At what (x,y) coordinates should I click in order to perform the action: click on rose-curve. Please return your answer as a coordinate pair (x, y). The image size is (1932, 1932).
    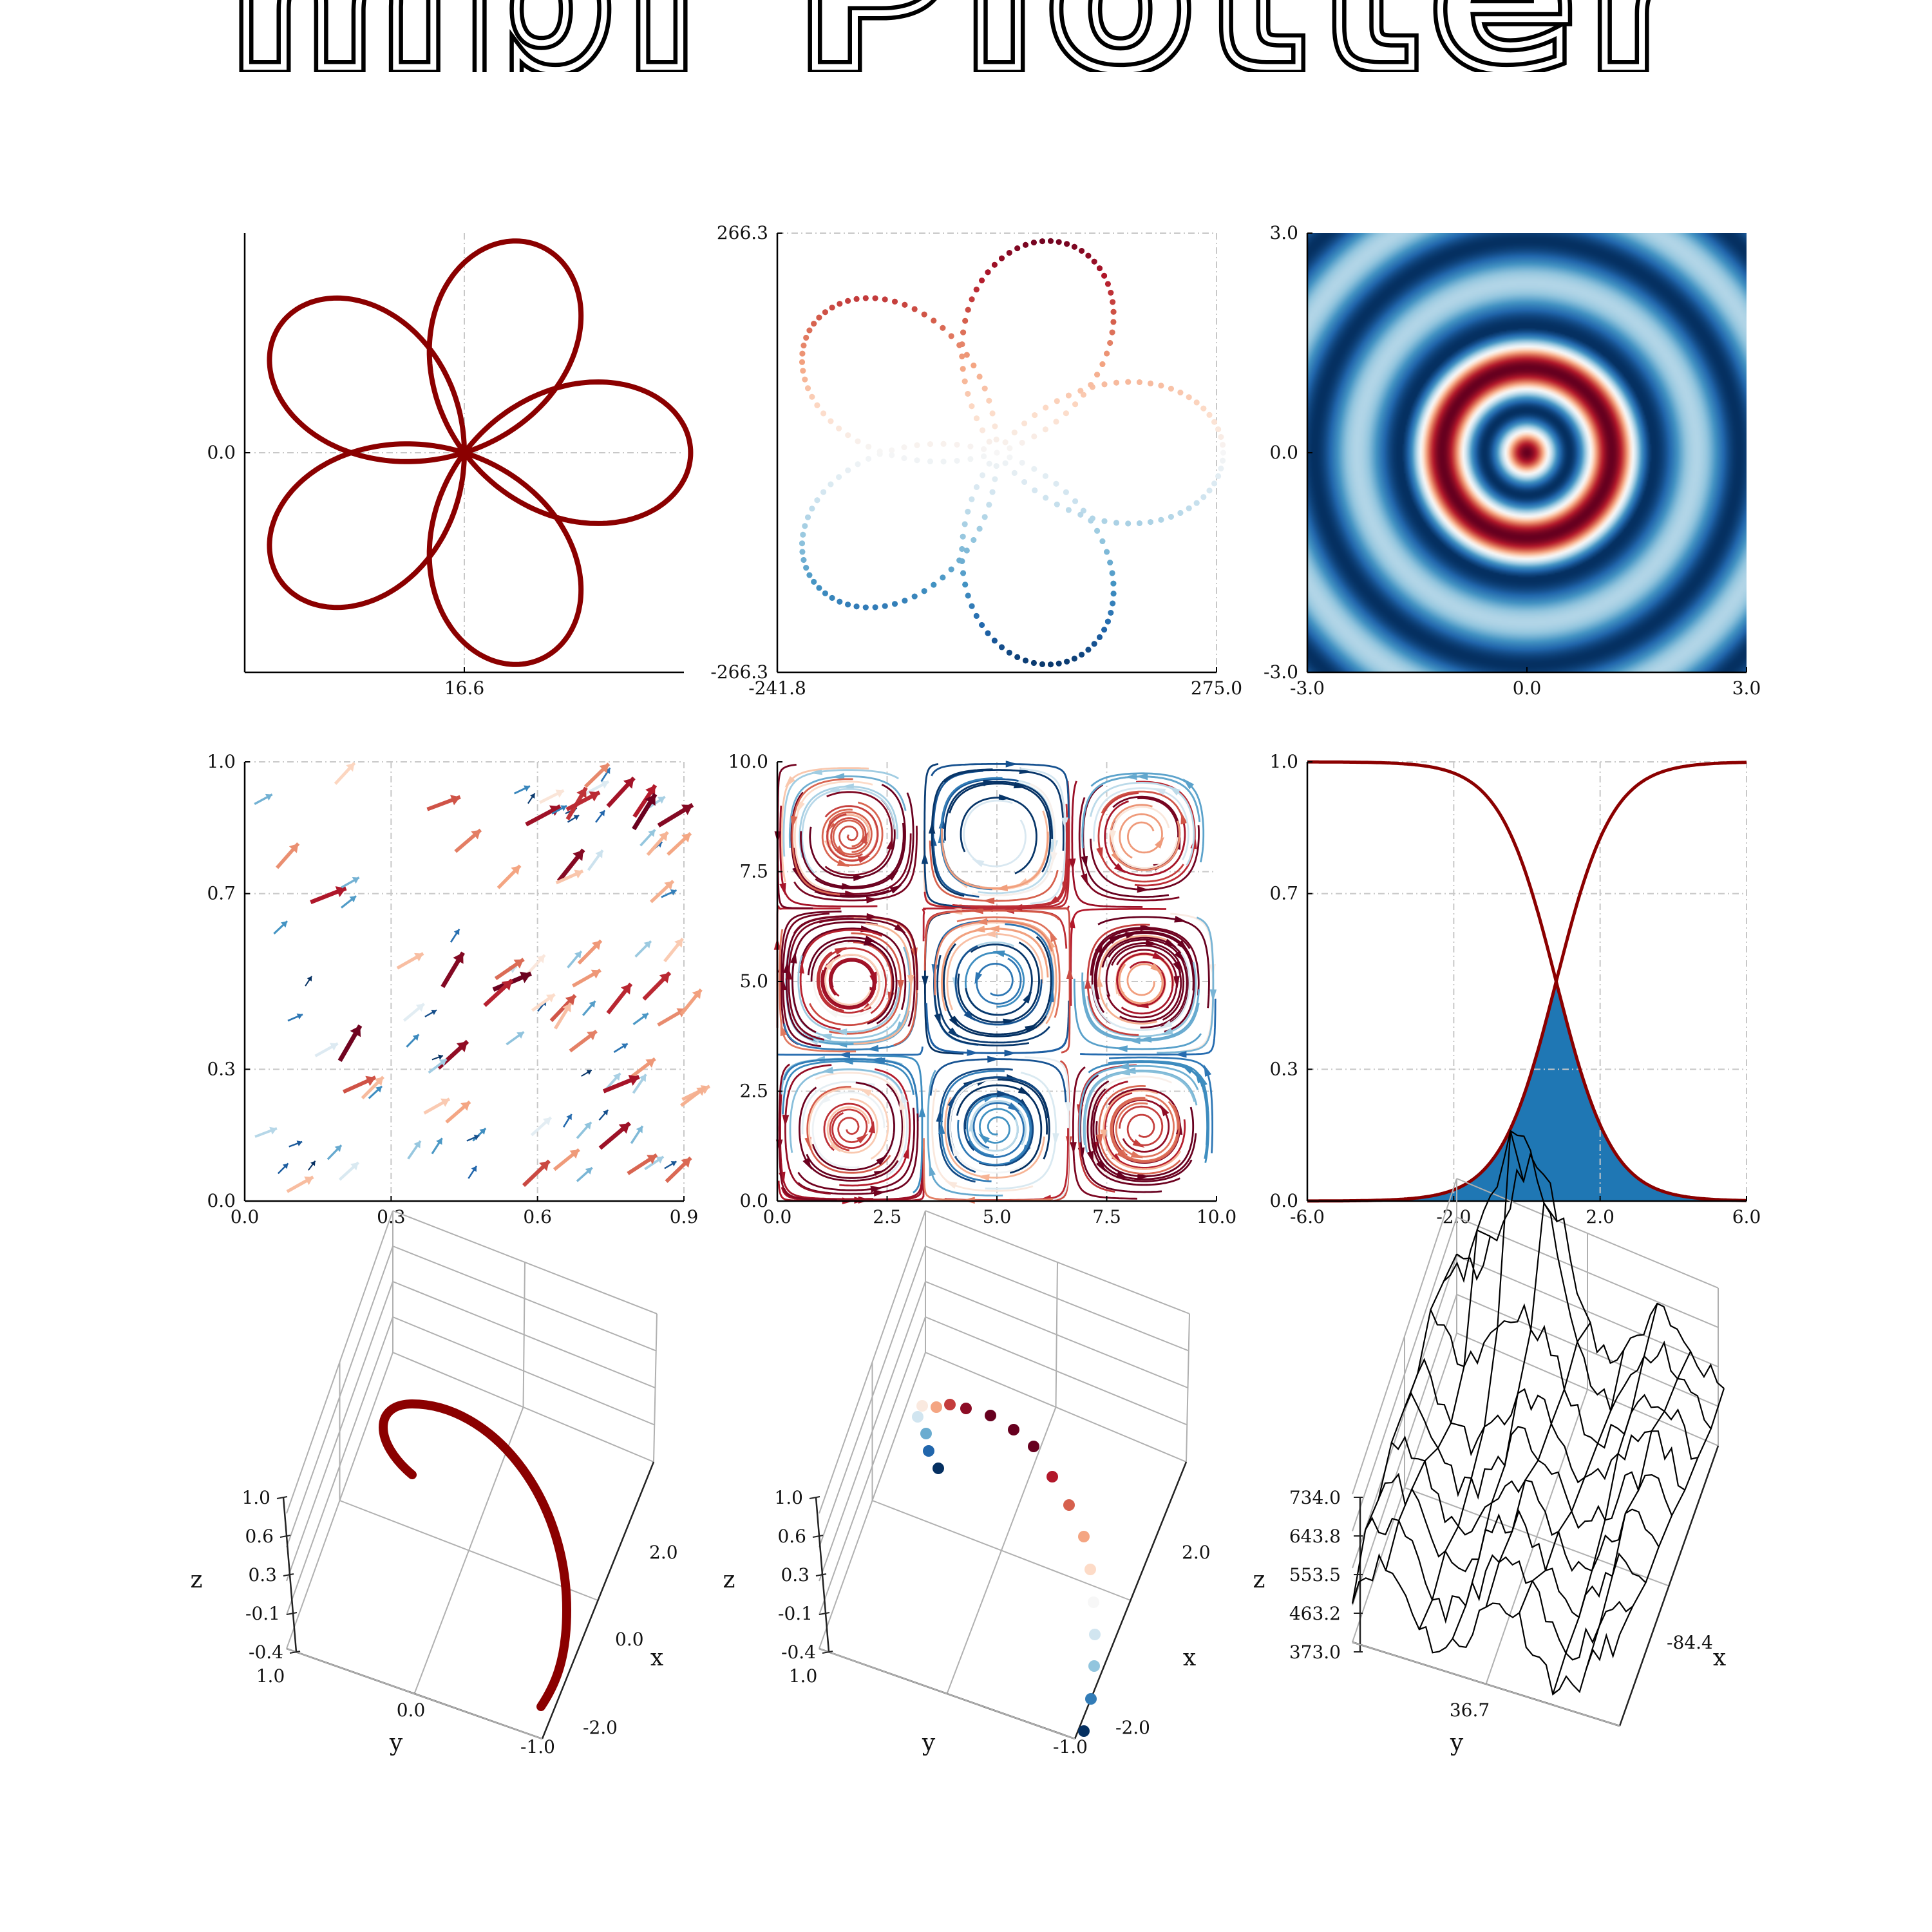
    Looking at the image, I should click on (480, 452).